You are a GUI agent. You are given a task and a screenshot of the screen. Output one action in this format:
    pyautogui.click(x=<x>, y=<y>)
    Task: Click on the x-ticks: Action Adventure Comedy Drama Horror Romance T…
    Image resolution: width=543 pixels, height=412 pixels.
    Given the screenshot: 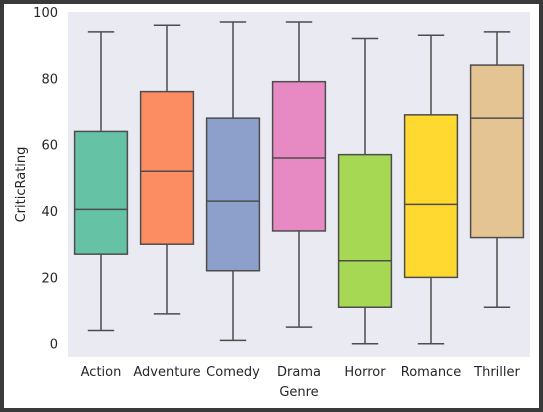 What is the action you would take?
    pyautogui.click(x=301, y=372)
    